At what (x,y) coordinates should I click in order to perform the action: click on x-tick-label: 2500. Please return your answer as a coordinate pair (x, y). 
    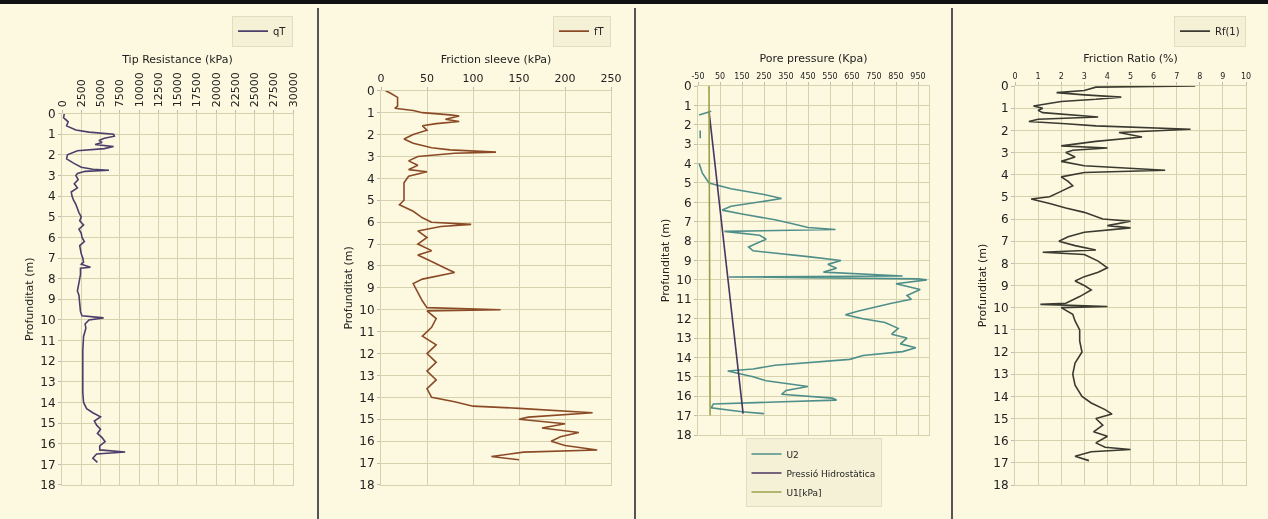
    Looking at the image, I should click on (81, 93).